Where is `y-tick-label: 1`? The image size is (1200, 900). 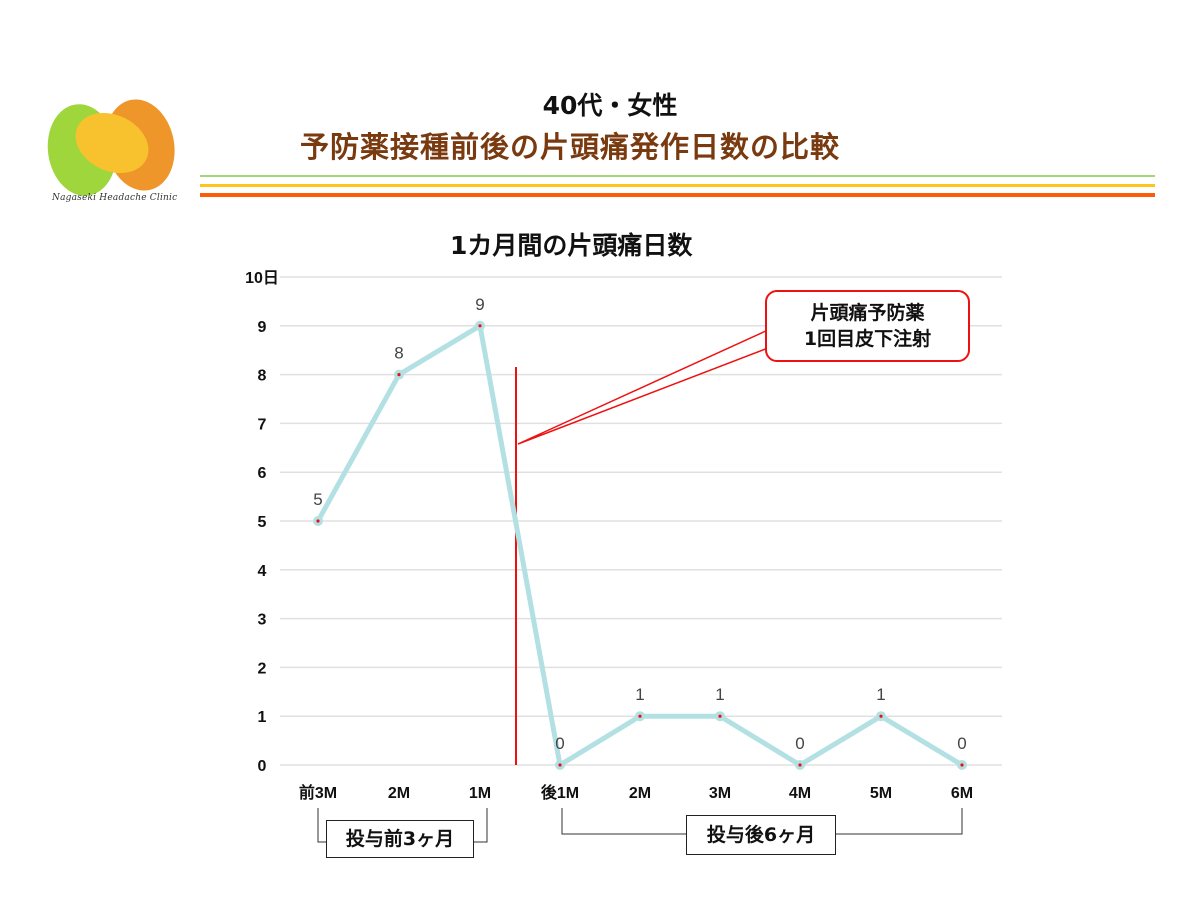 y-tick-label: 1 is located at coordinates (262, 717).